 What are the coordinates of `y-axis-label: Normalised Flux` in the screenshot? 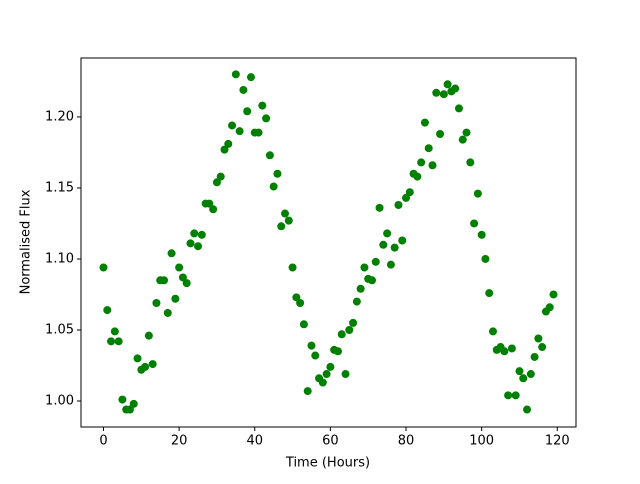 It's located at (26, 241).